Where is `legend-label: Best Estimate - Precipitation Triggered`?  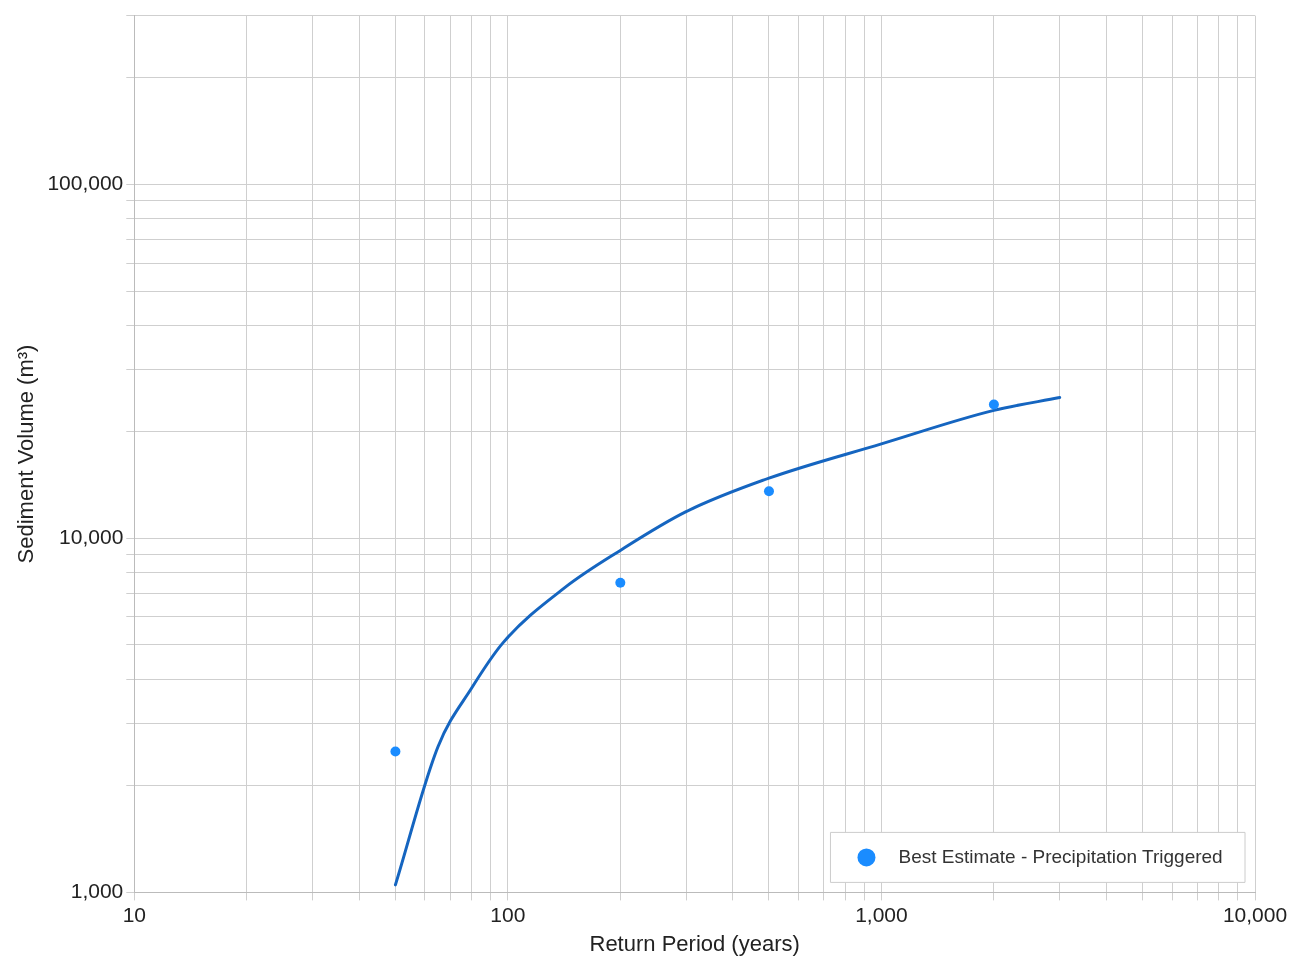
legend-label: Best Estimate - Precipitation Triggered is located at coordinates (1060, 856).